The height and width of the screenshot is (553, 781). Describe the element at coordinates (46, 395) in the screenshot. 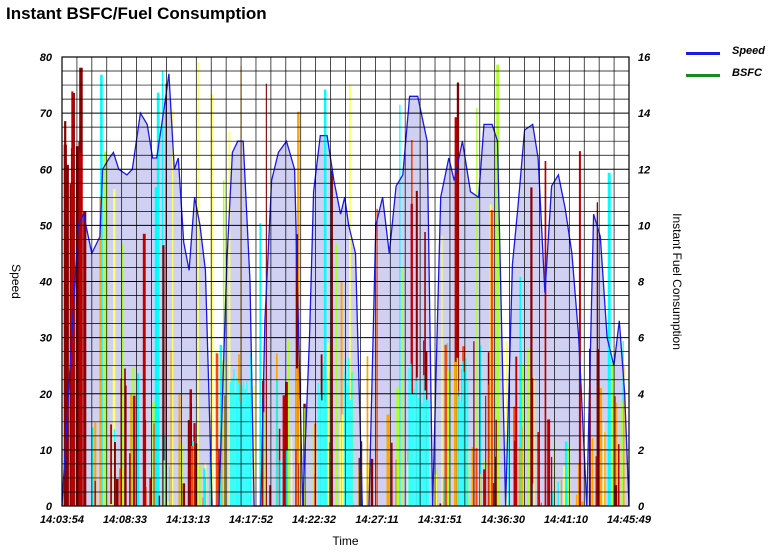

I see `y-tick-label: 20` at that location.